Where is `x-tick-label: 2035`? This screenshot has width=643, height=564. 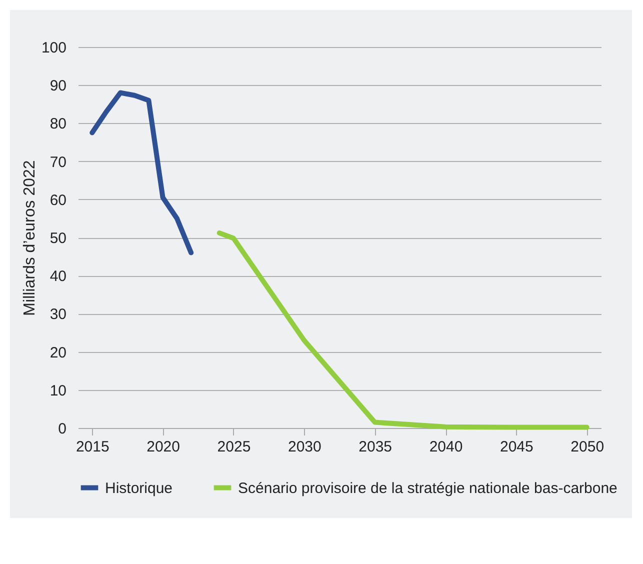 x-tick-label: 2035 is located at coordinates (375, 447).